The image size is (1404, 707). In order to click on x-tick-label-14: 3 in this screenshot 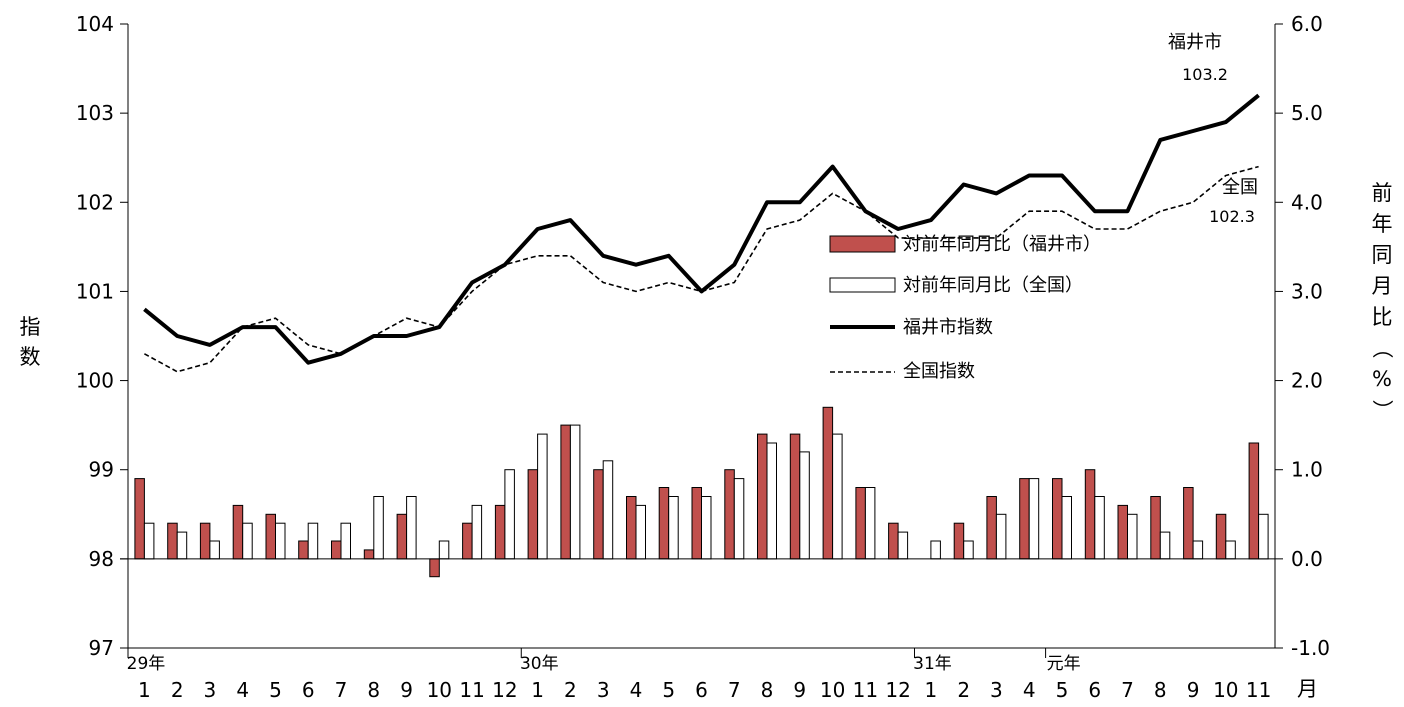, I will do `click(603, 690)`.